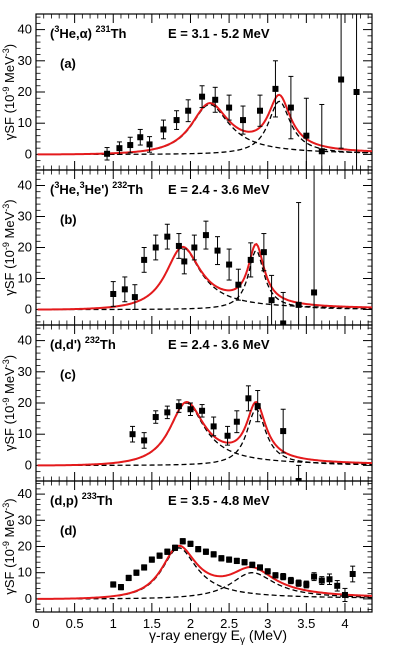 The height and width of the screenshot is (650, 415). Describe the element at coordinates (229, 623) in the screenshot. I see `x-tick-label: 2.5` at that location.